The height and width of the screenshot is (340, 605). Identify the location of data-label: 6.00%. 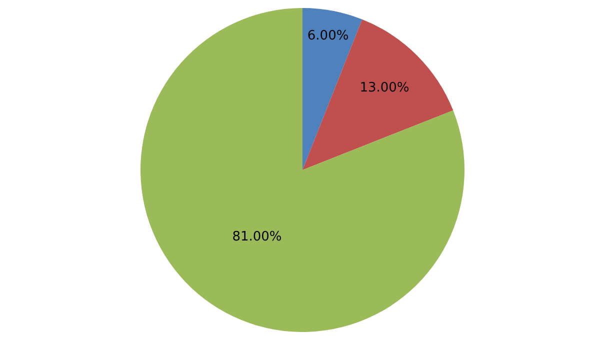
(328, 36).